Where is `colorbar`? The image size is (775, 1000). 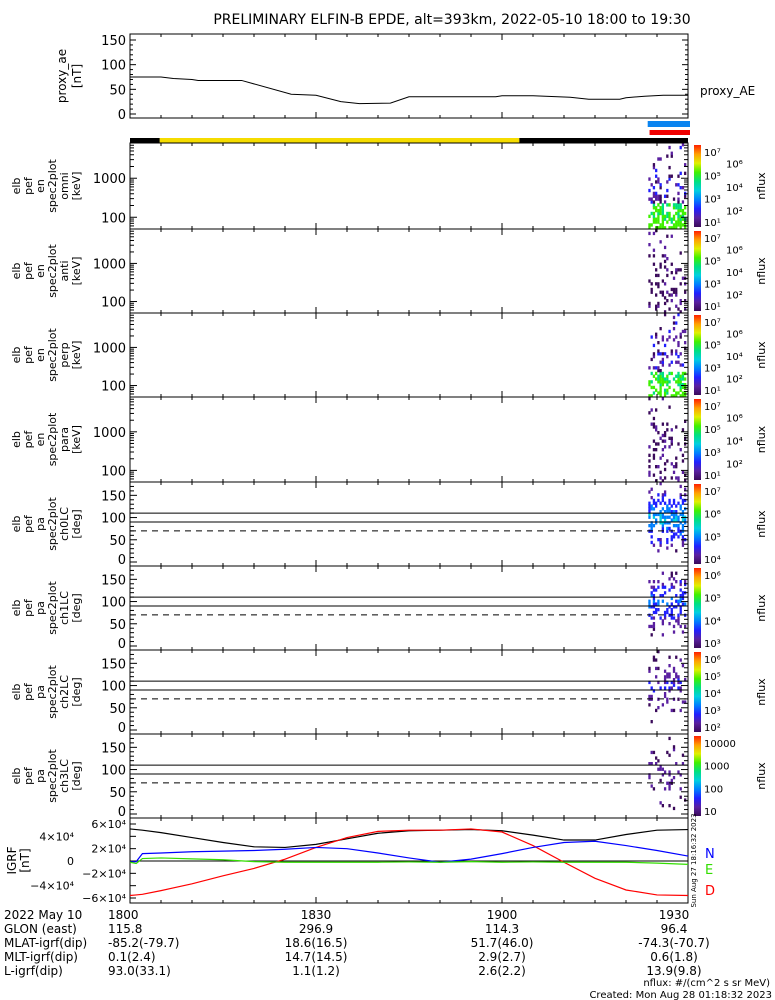
colorbar is located at coordinates (697, 271).